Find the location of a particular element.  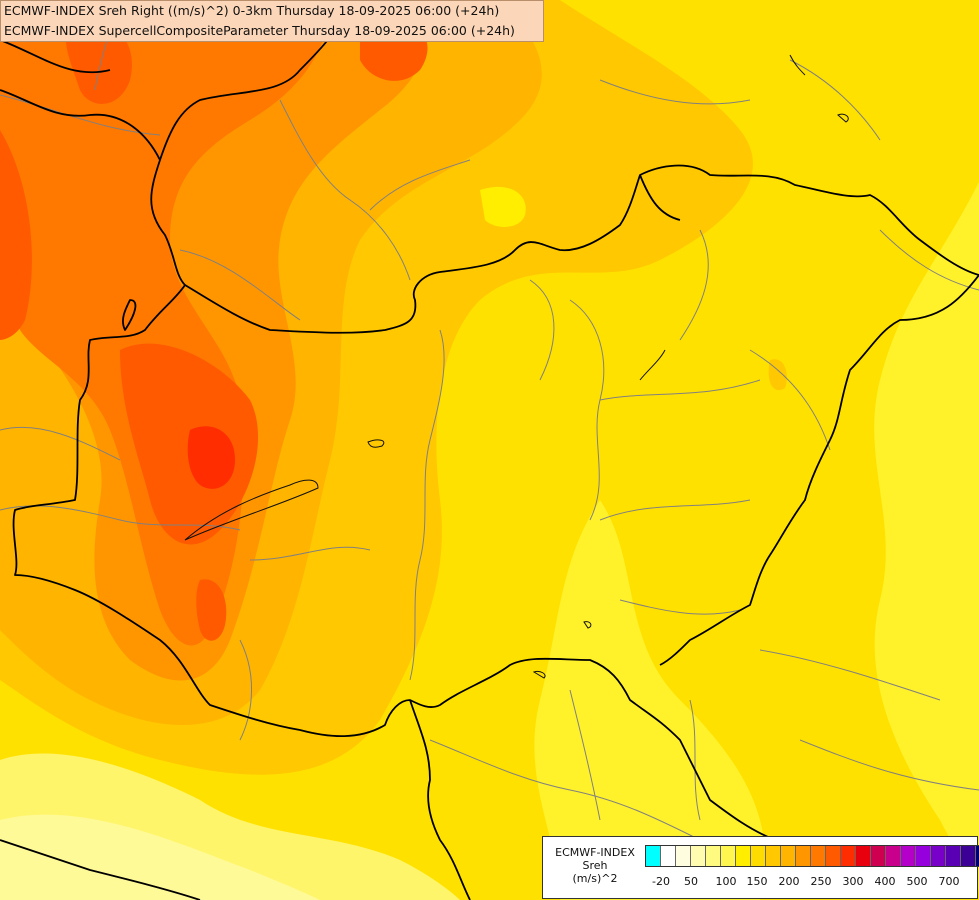

legend-tick-label: 500 is located at coordinates (917, 881).